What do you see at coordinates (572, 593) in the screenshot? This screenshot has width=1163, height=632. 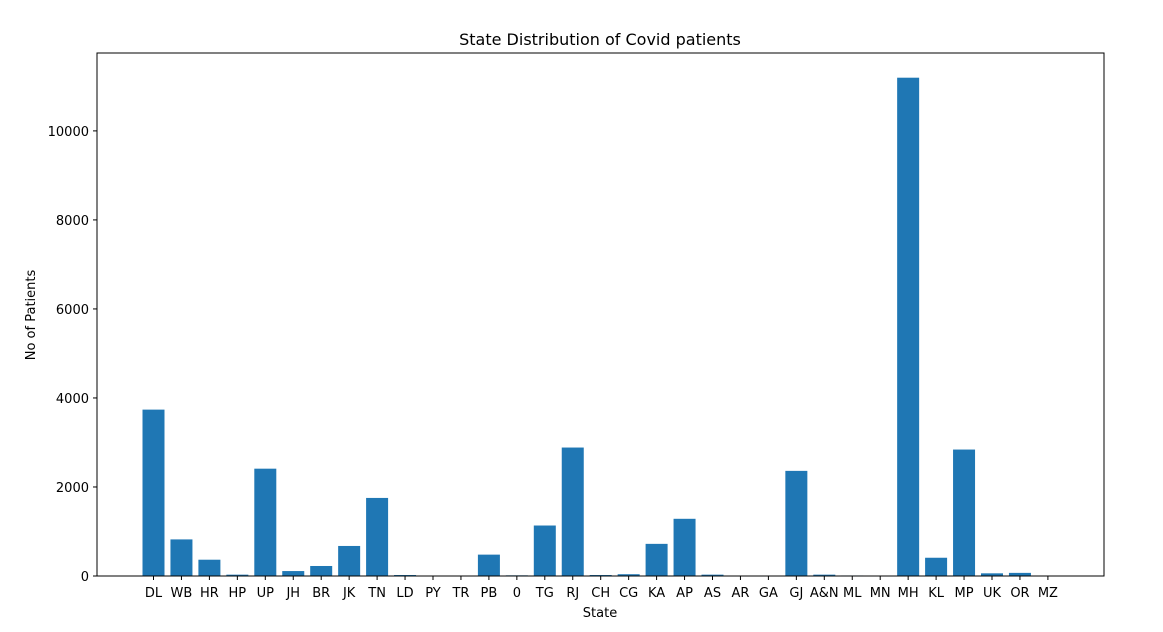 I see `x-tick-label: RJ` at bounding box center [572, 593].